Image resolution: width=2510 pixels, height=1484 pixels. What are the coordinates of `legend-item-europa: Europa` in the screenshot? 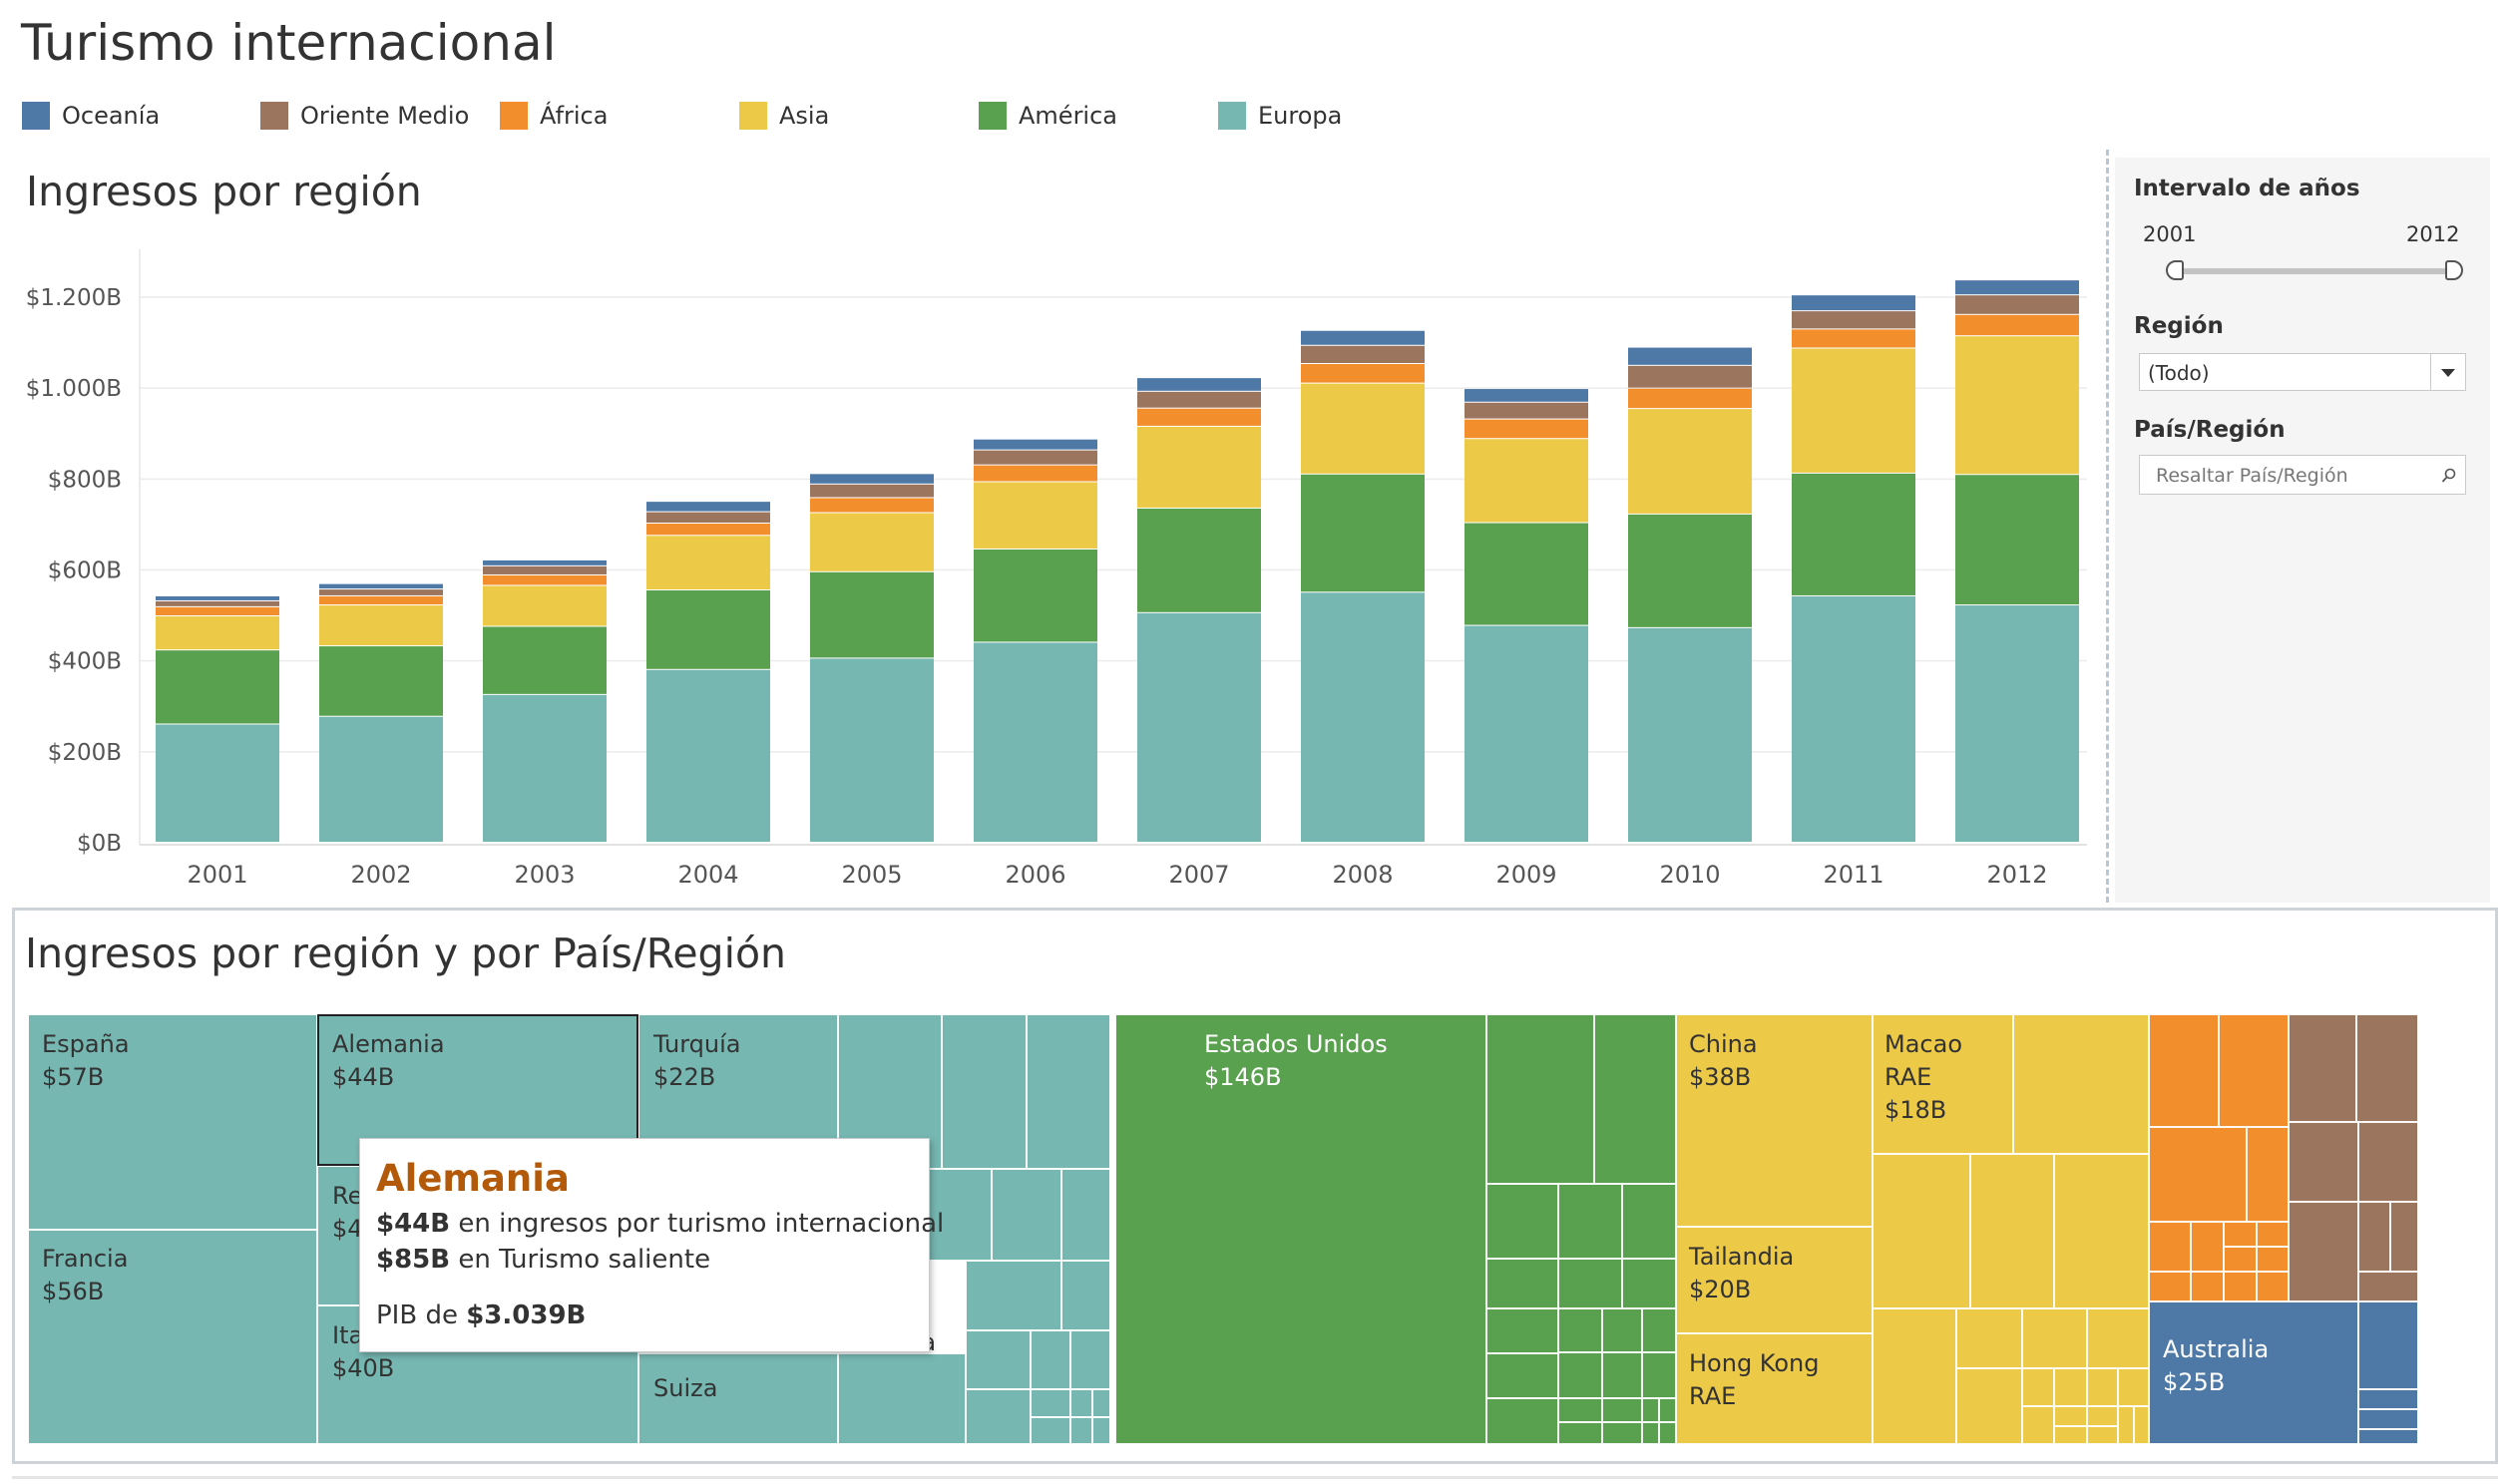 It's located at (1280, 116).